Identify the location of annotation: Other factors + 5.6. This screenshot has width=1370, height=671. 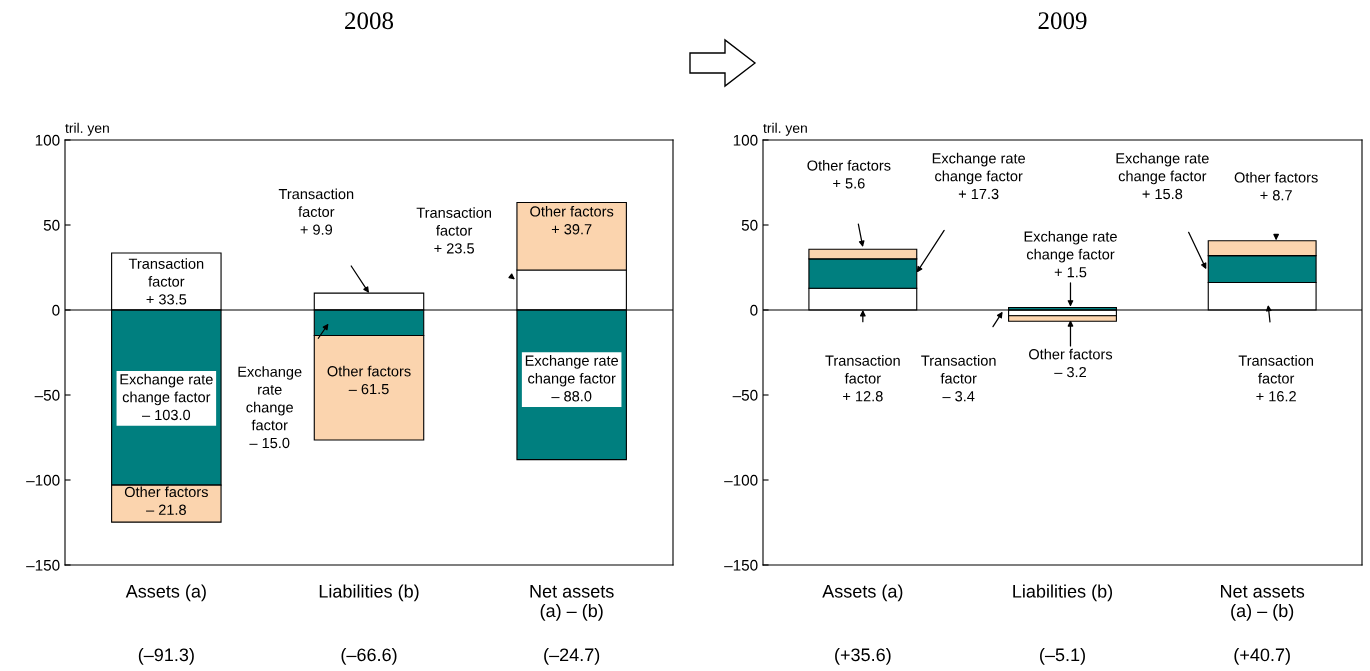
(849, 174).